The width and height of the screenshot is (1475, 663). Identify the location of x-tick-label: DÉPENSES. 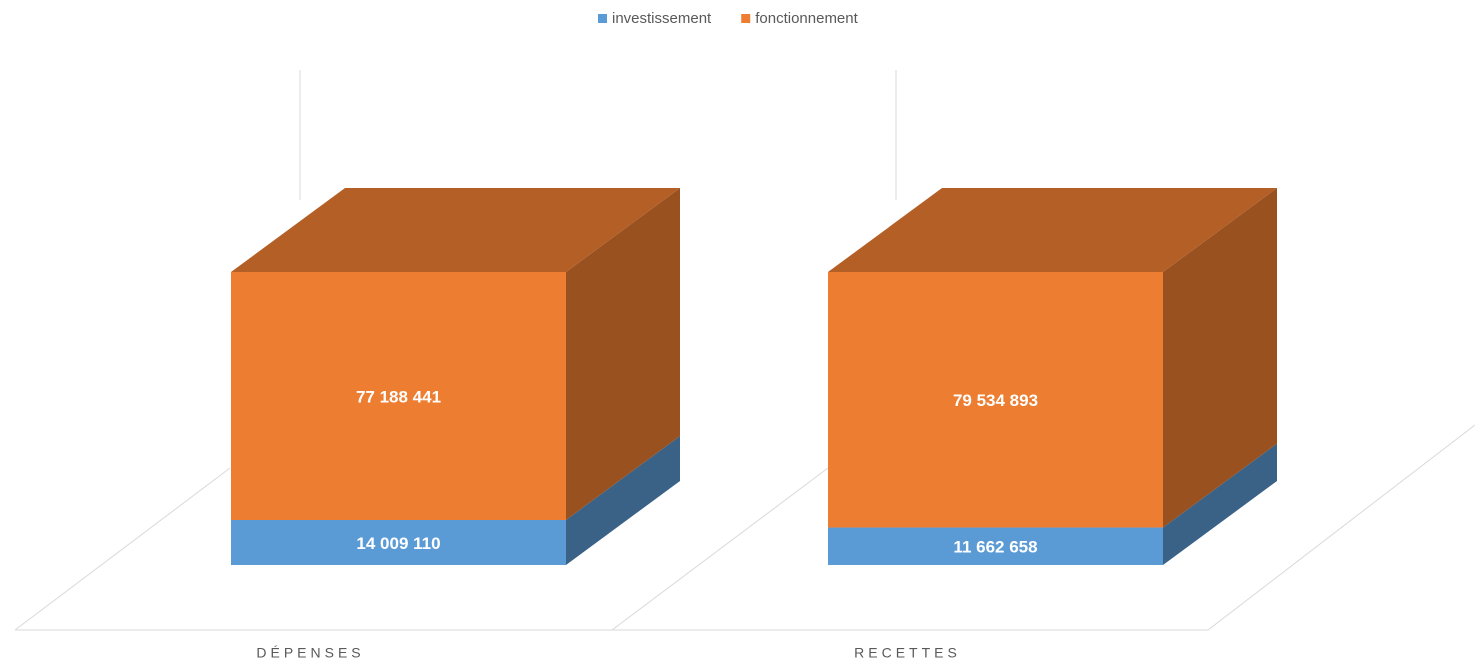
(310, 653).